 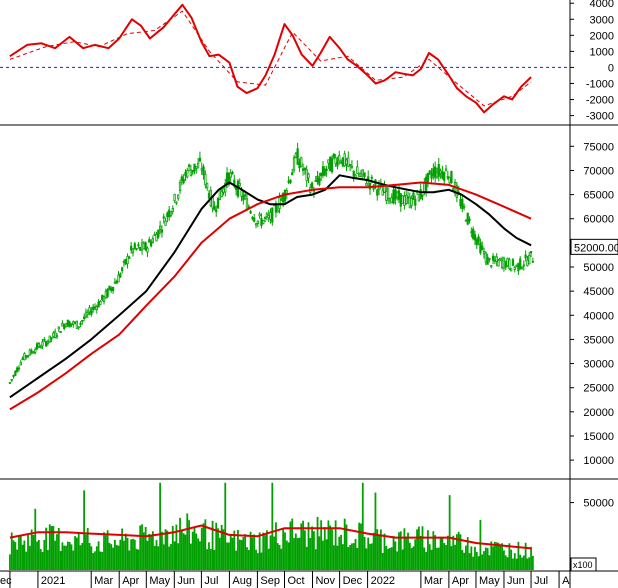 I want to click on oscillator-signal-line, so click(x=270, y=58).